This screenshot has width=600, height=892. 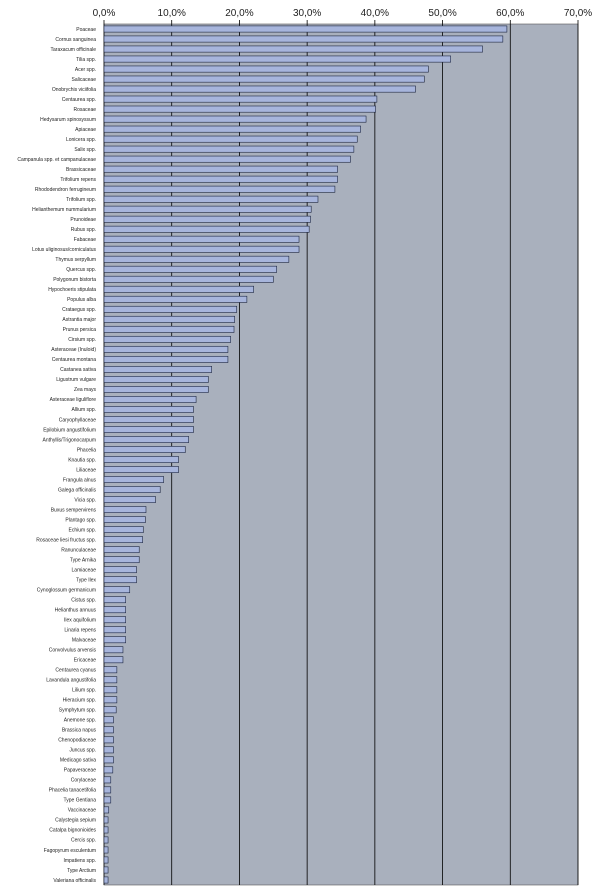 I want to click on category-label: Type Gentiana, so click(x=79, y=801).